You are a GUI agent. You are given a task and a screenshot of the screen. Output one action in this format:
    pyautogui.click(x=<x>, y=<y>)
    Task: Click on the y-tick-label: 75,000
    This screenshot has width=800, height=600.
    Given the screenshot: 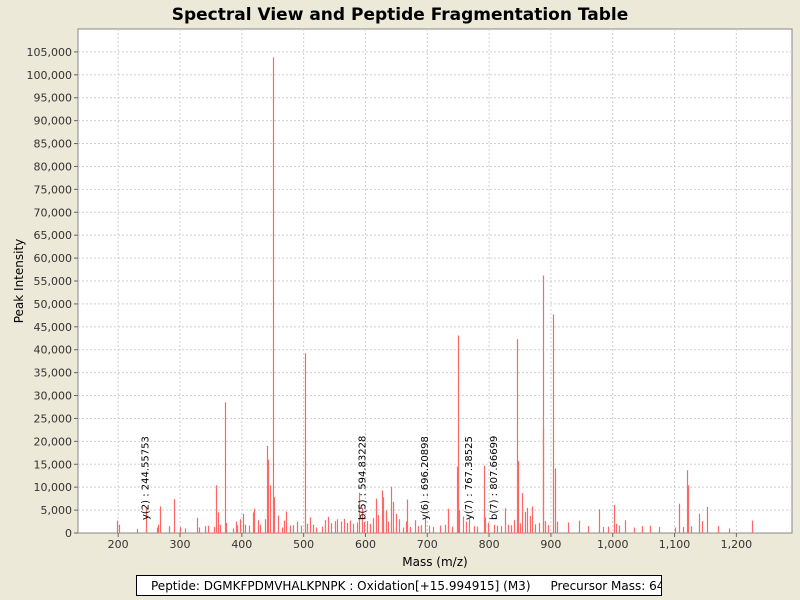 What is the action you would take?
    pyautogui.click(x=53, y=189)
    